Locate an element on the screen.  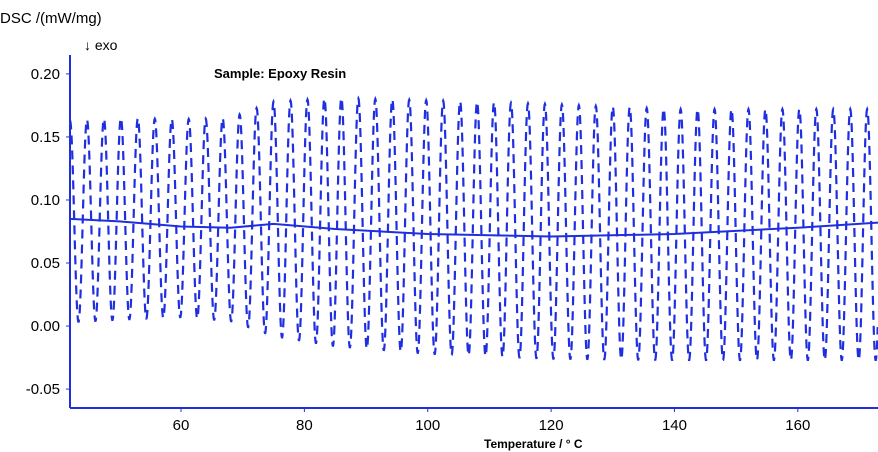
average-dsc-line is located at coordinates (473, 227).